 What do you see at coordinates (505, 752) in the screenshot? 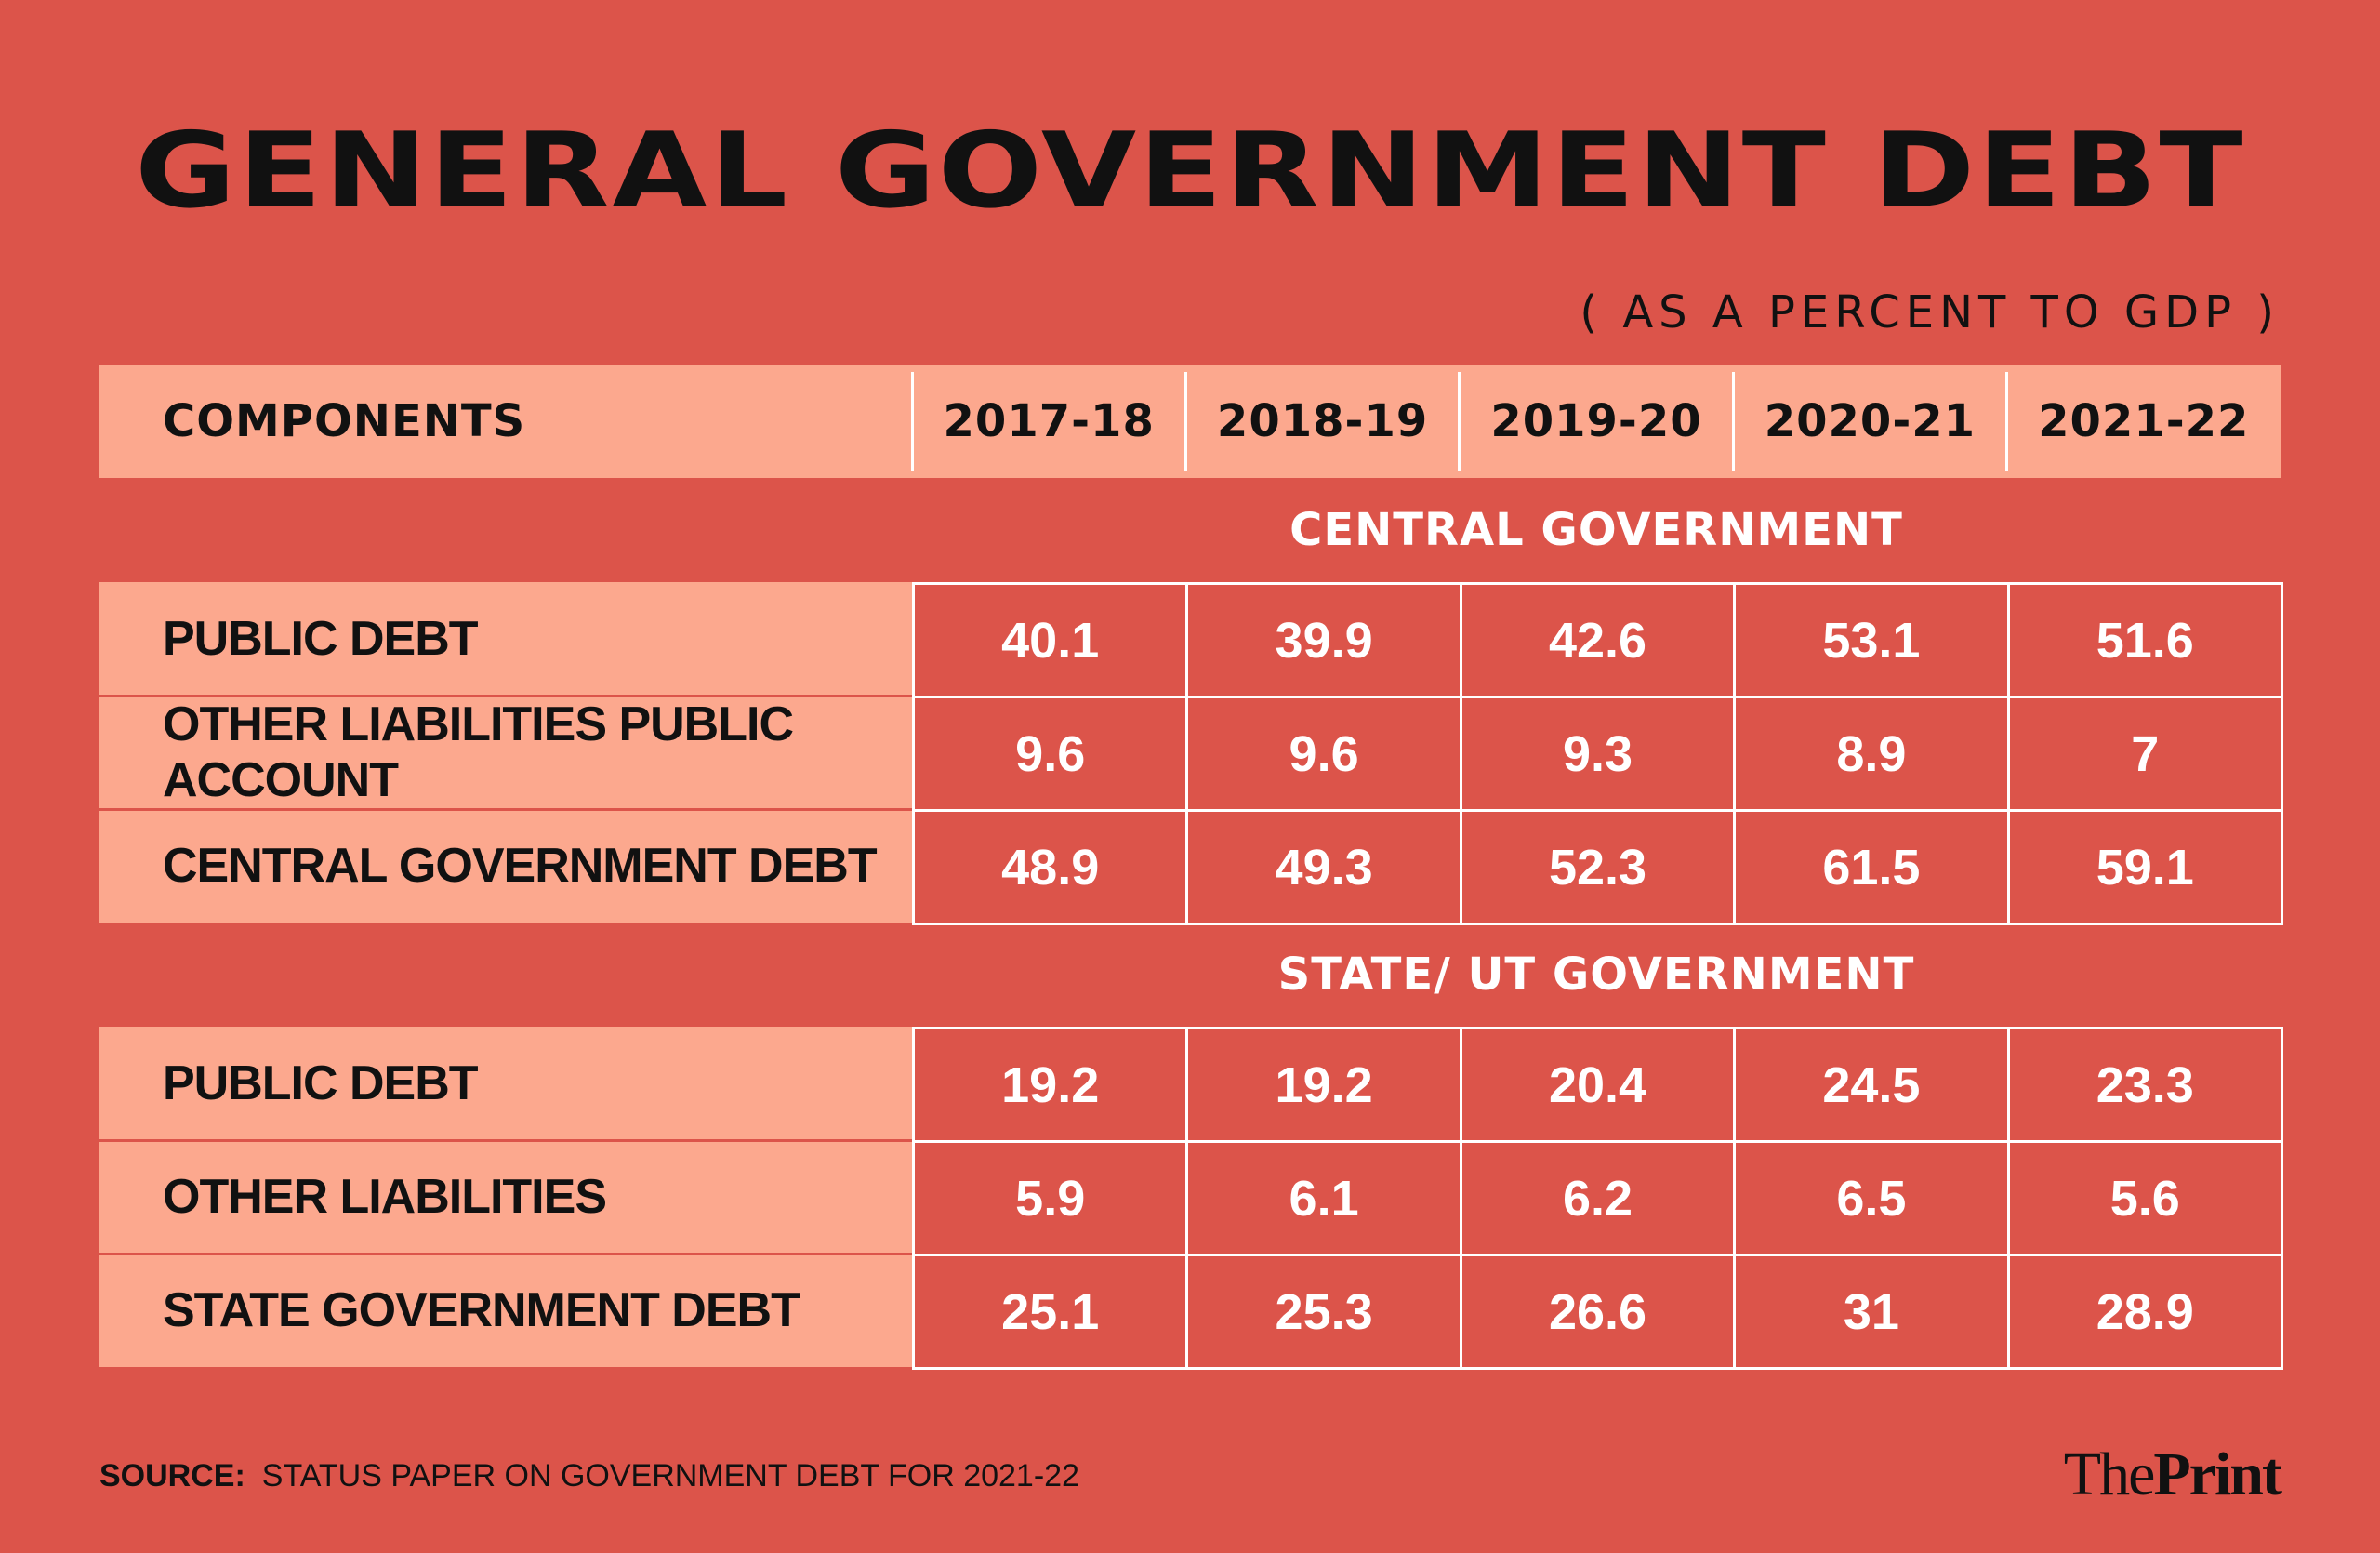
I see `row-label: OTHER LIABILITIES PUBLIC ACCOUNT` at bounding box center [505, 752].